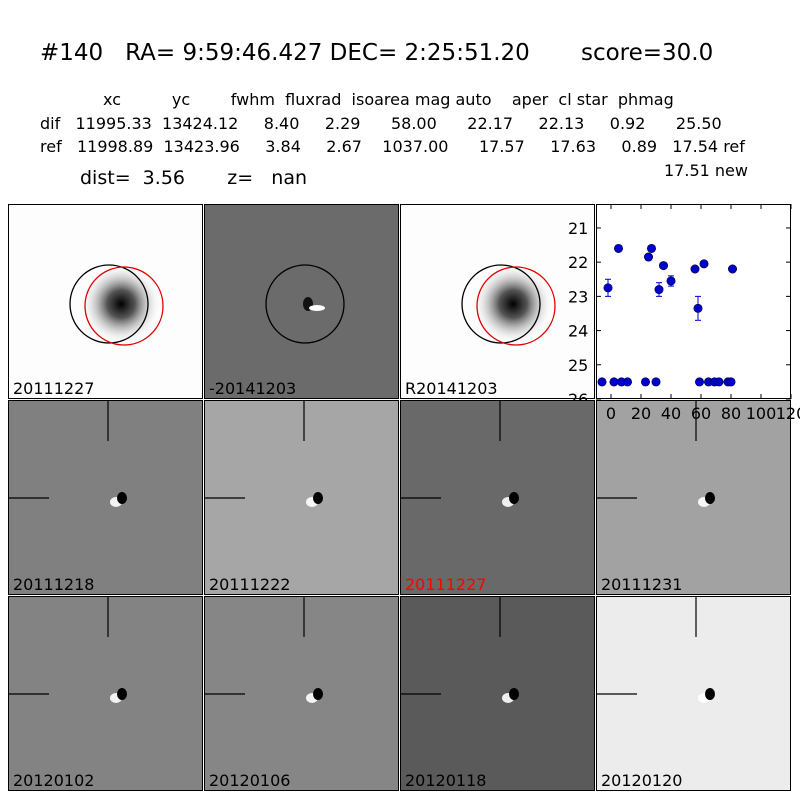 The image size is (800, 800). What do you see at coordinates (642, 584) in the screenshot?
I see `panel-label: 20111231` at bounding box center [642, 584].